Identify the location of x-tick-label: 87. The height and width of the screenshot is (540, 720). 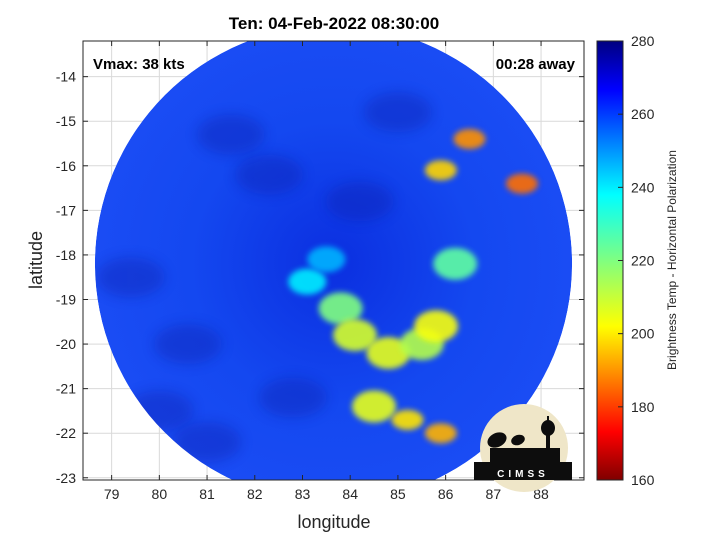
(494, 494).